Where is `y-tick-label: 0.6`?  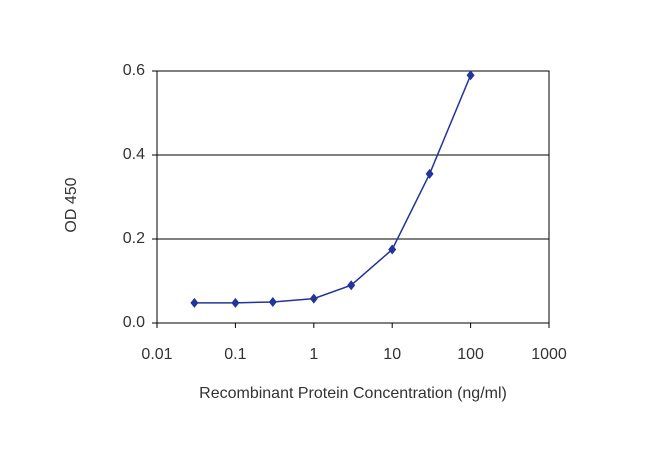 y-tick-label: 0.6 is located at coordinates (134, 70).